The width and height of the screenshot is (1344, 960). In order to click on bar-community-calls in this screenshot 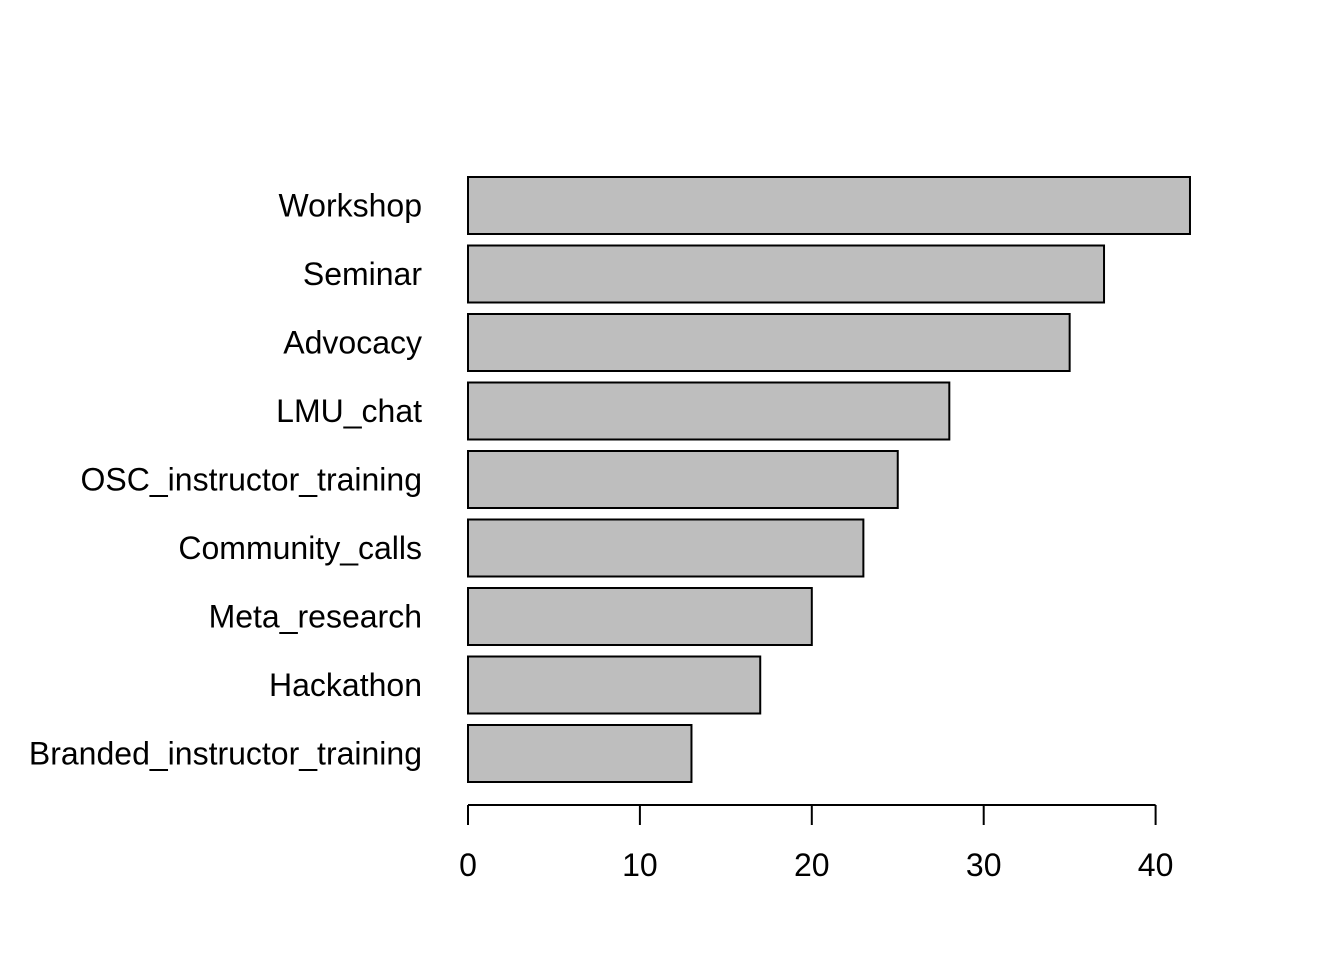, I will do `click(666, 548)`.